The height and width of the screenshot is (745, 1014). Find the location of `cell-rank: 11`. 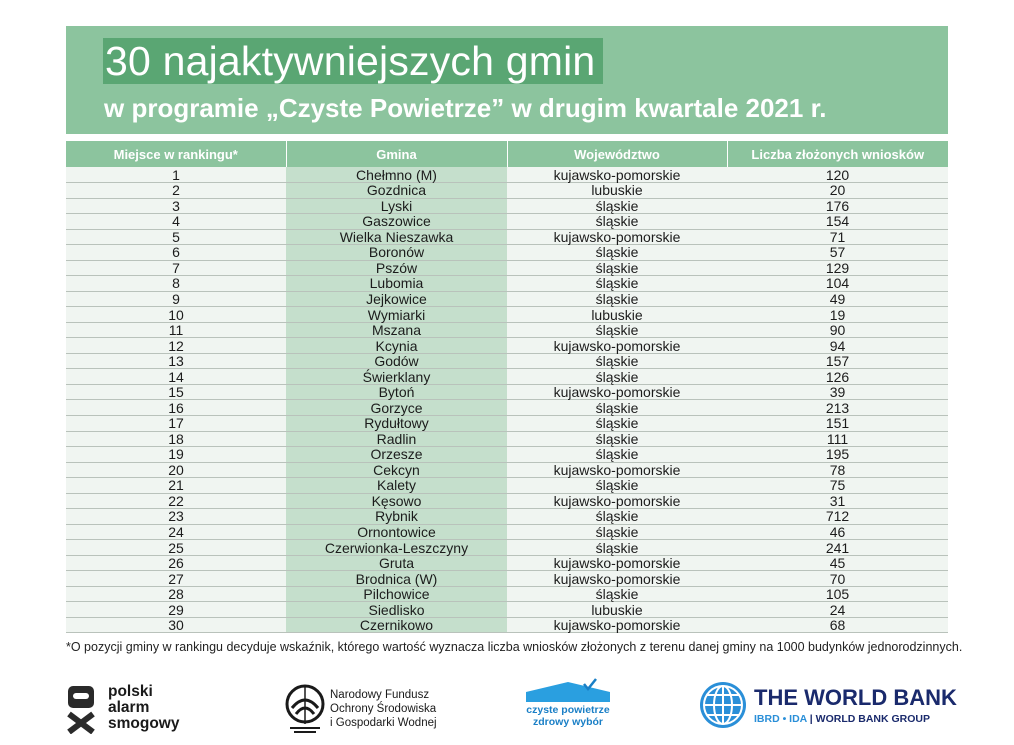

cell-rank: 11 is located at coordinates (176, 330).